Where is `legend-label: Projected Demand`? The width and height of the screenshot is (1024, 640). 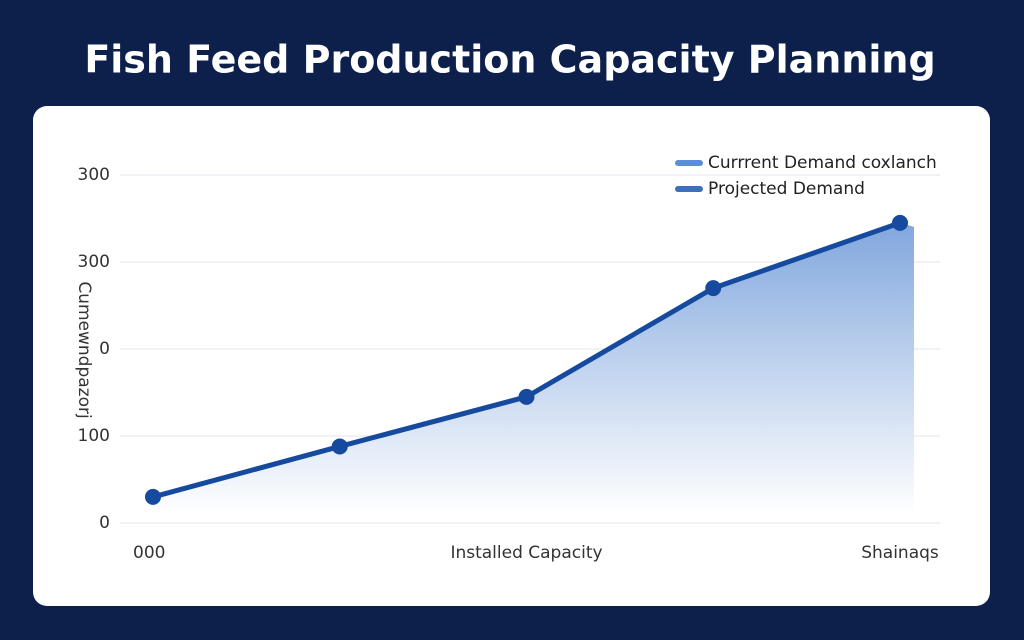 legend-label: Projected Demand is located at coordinates (786, 189).